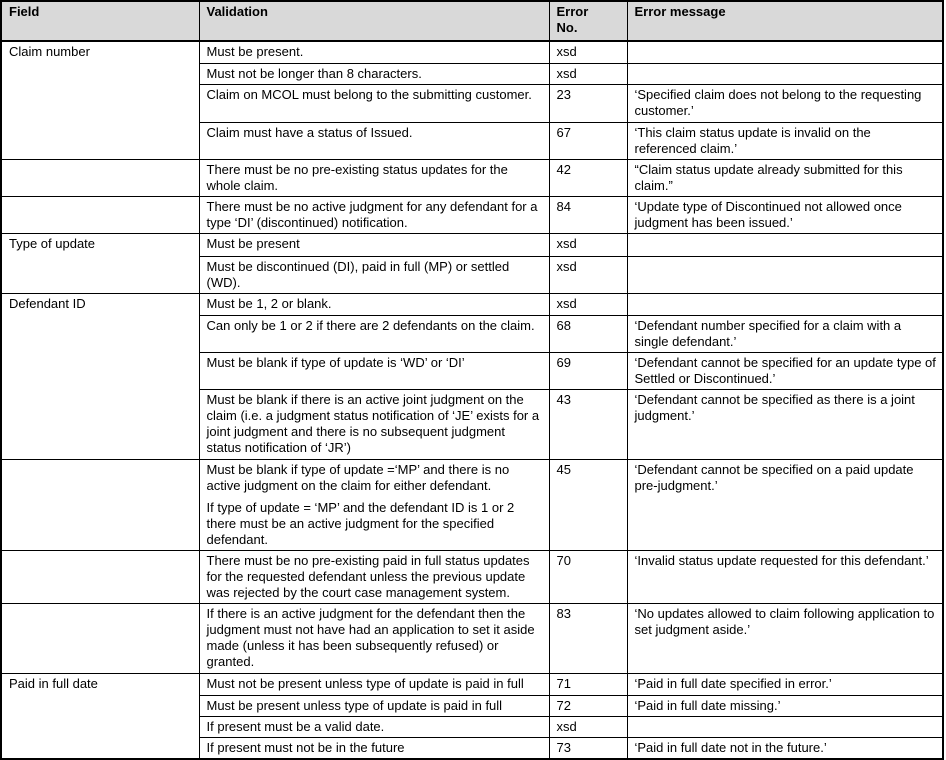  What do you see at coordinates (374, 244) in the screenshot?
I see `validation-cell: Must be present` at bounding box center [374, 244].